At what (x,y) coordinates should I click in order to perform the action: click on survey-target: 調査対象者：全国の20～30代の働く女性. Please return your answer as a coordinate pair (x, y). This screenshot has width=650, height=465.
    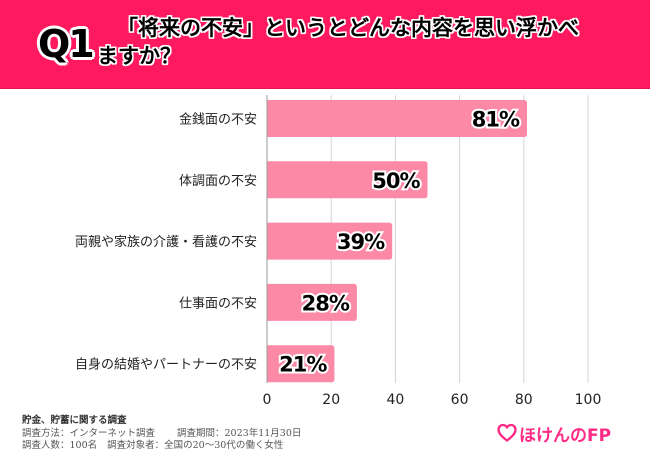
    Looking at the image, I should click on (195, 445).